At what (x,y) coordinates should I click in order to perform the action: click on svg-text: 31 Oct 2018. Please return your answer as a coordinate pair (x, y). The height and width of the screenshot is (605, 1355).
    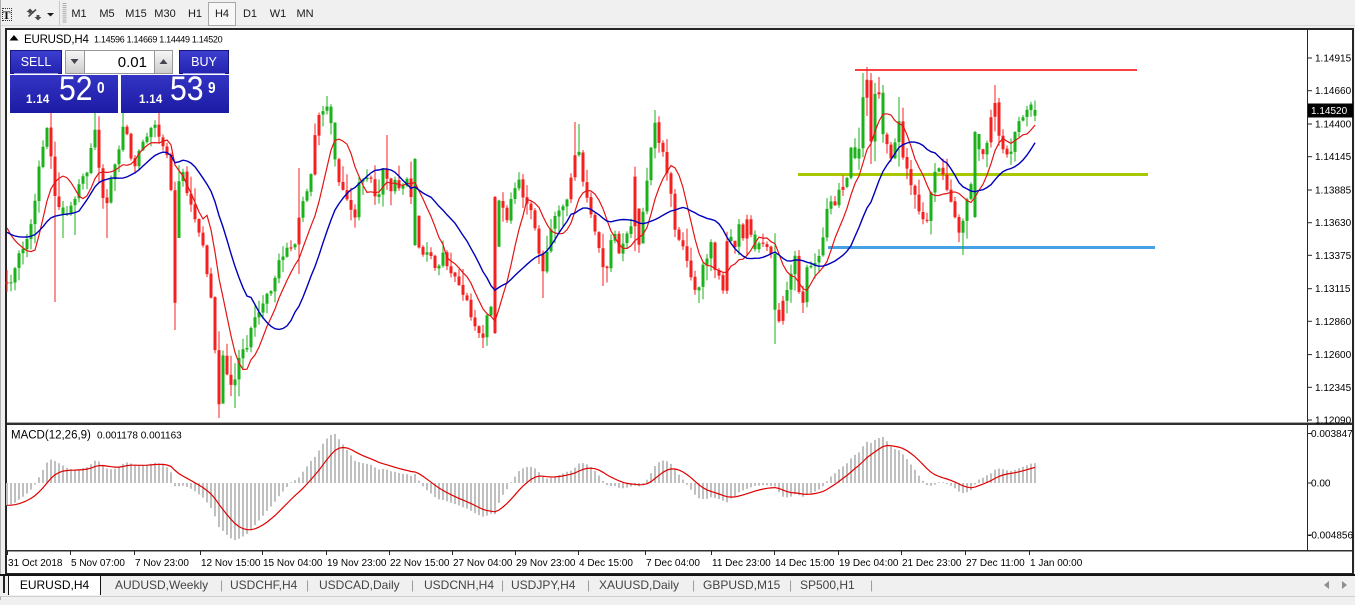
    Looking at the image, I should click on (35, 563).